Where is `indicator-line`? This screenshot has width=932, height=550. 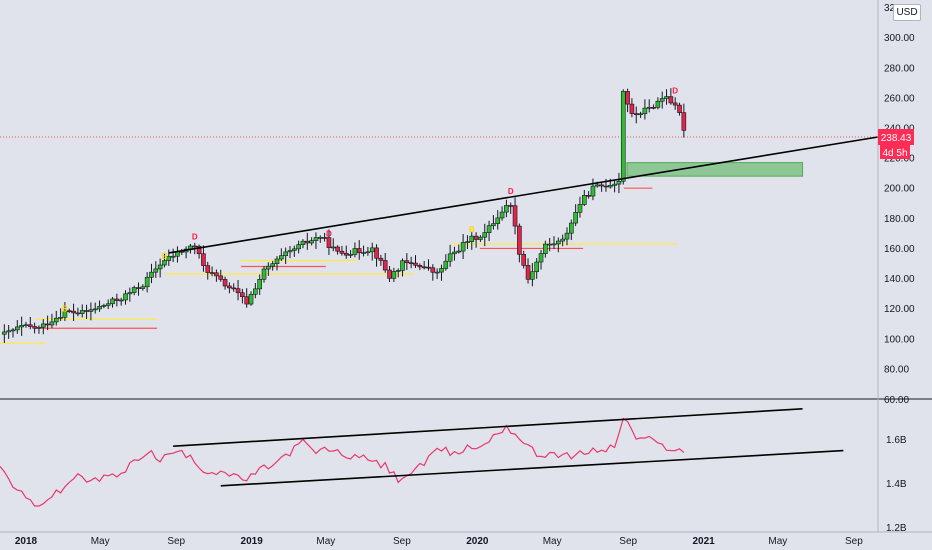 indicator-line is located at coordinates (342, 462).